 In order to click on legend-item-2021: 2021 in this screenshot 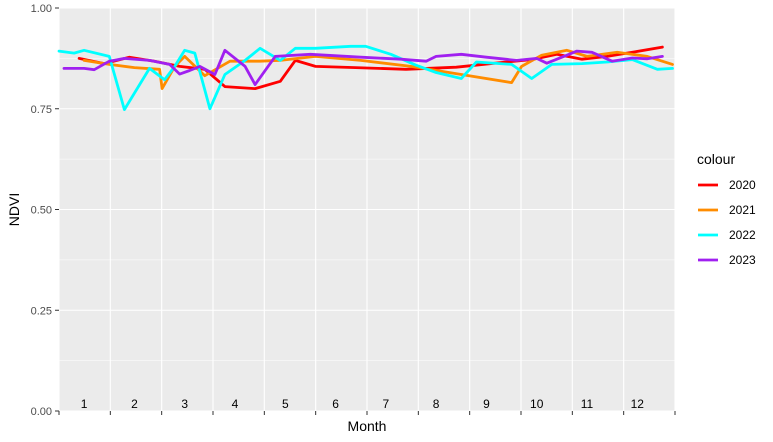, I will do `click(727, 210)`.